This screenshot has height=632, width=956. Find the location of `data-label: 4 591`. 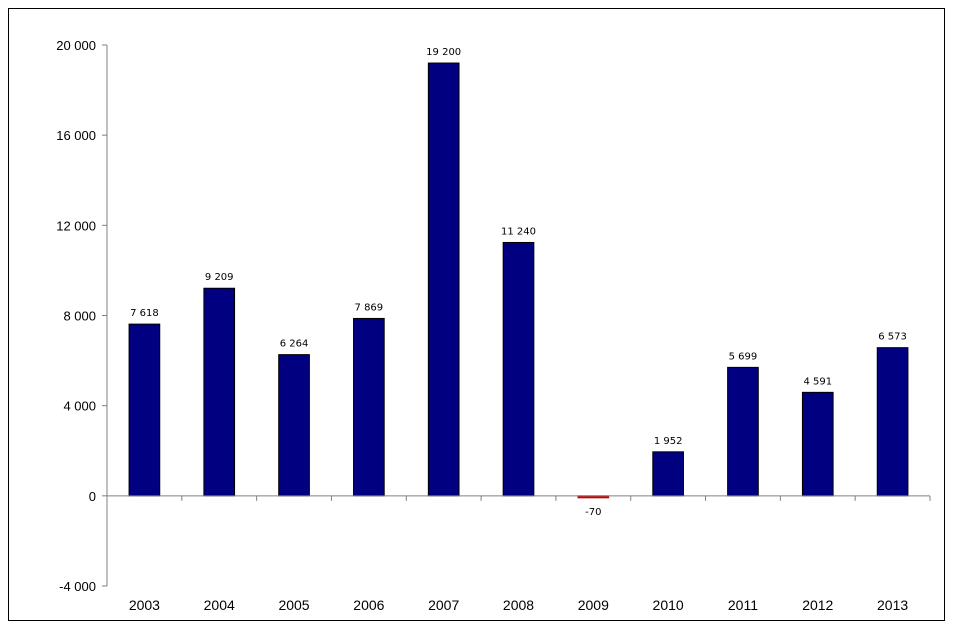

data-label: 4 591 is located at coordinates (817, 381).